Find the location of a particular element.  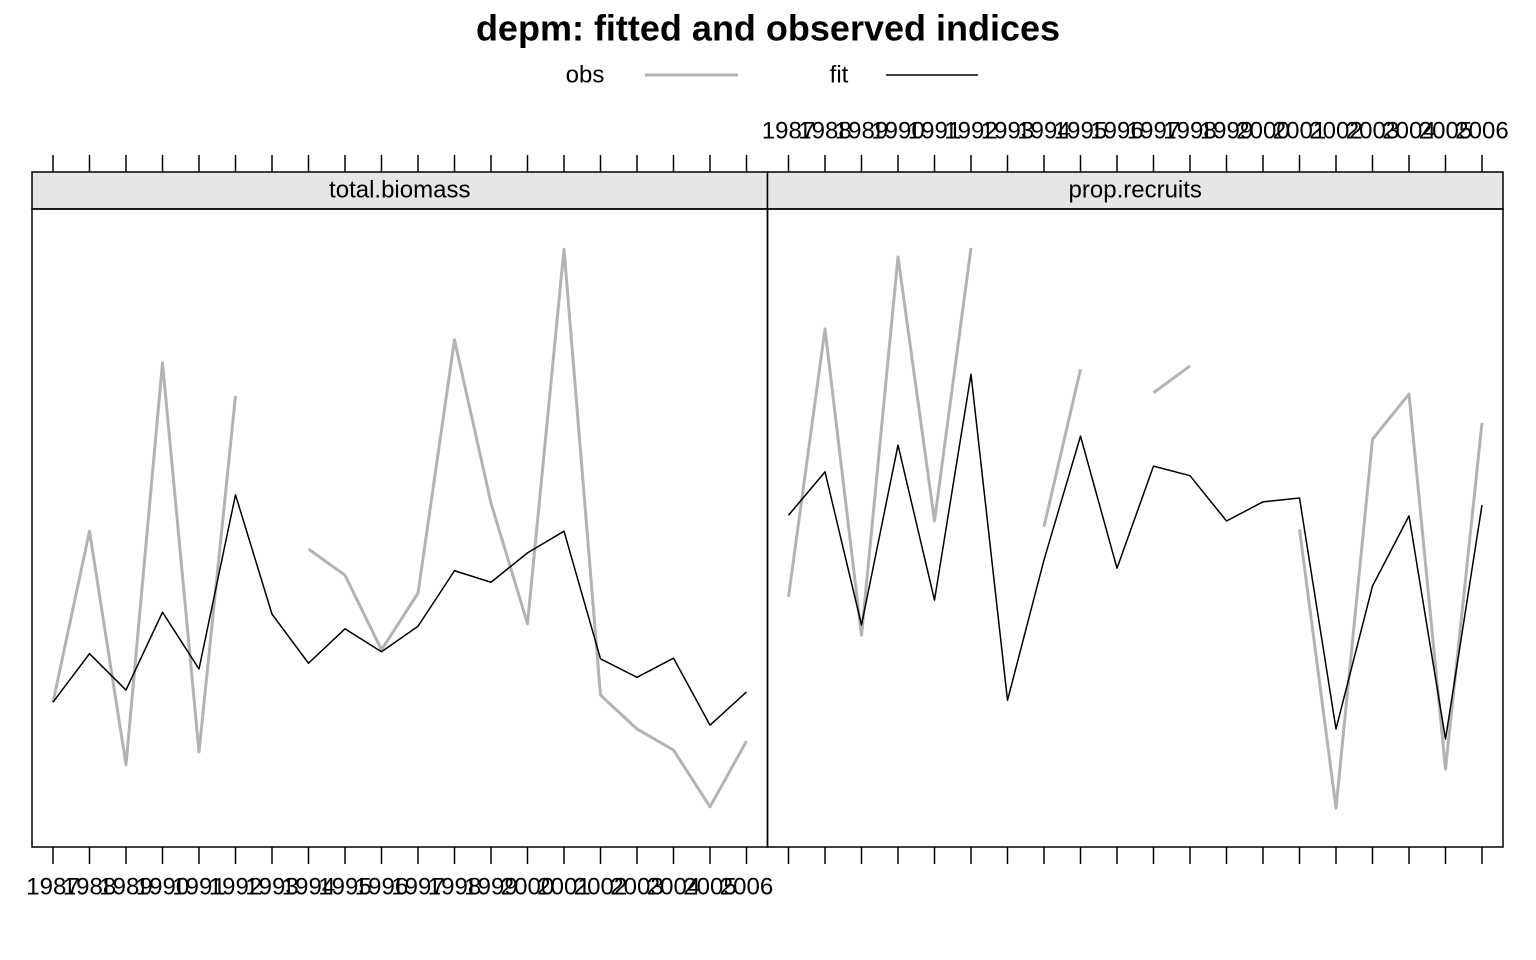

panel-title: total.biomass is located at coordinates (399, 189).